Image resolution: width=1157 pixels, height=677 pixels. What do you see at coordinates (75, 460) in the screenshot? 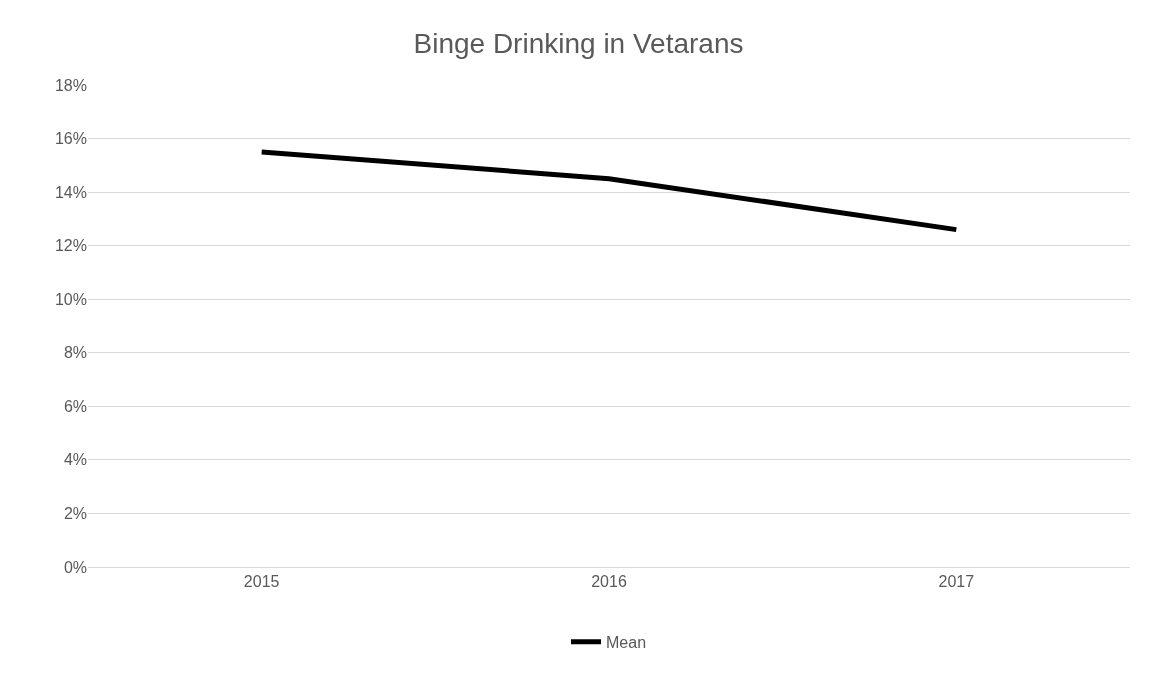
I see `y-tick-label: 4%` at bounding box center [75, 460].